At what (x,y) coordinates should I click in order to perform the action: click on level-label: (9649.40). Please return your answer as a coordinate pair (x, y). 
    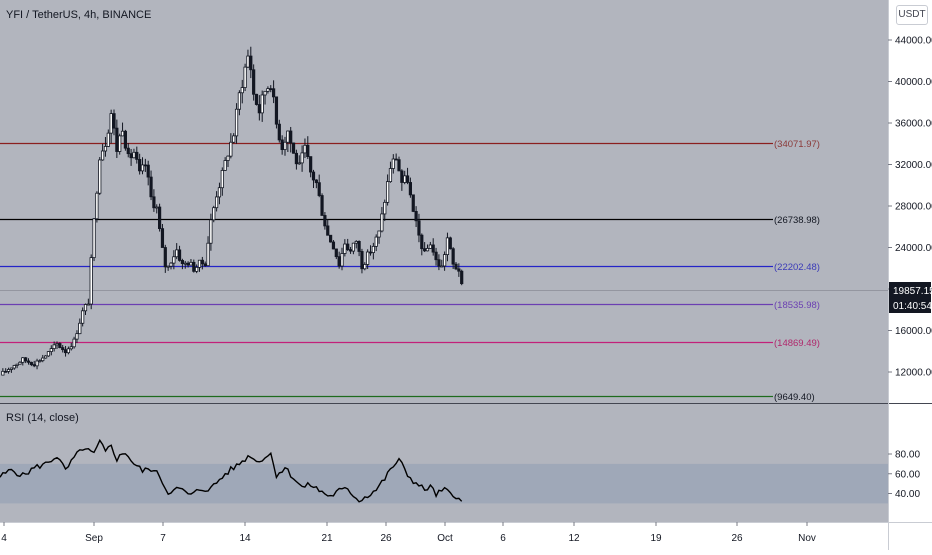
    Looking at the image, I should click on (794, 397).